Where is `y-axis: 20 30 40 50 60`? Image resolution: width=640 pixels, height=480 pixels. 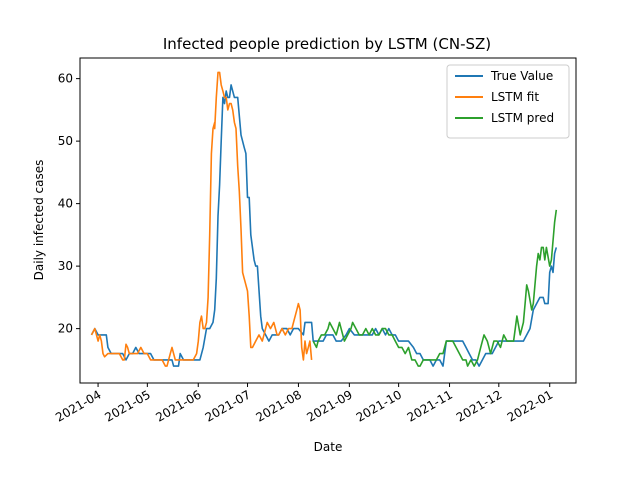 y-axis: 20 30 40 50 60 is located at coordinates (69, 204).